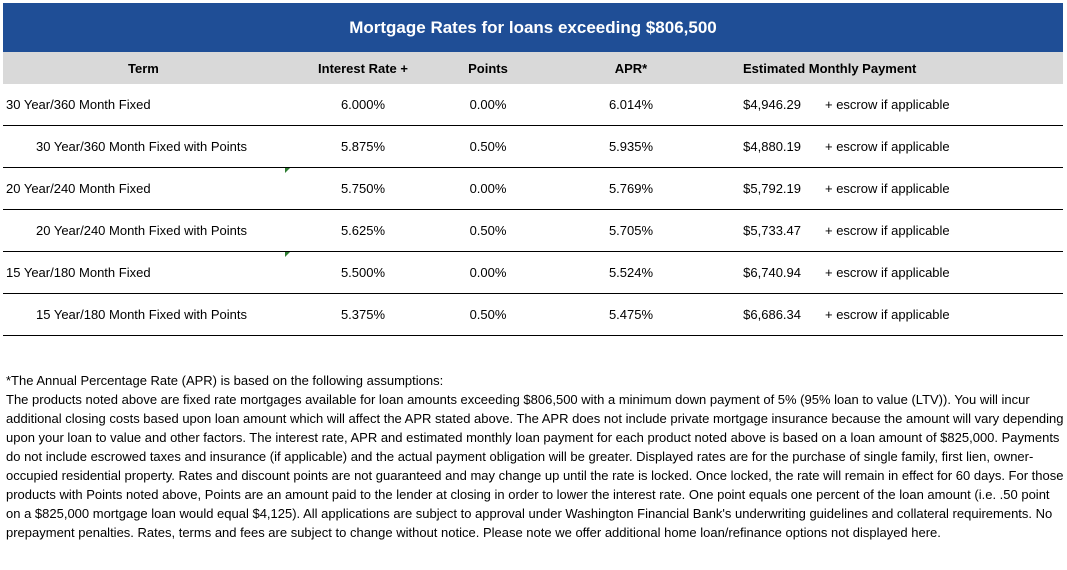 The width and height of the screenshot is (1067, 570). What do you see at coordinates (363, 314) in the screenshot?
I see `cell-interest-rate: 5.375%` at bounding box center [363, 314].